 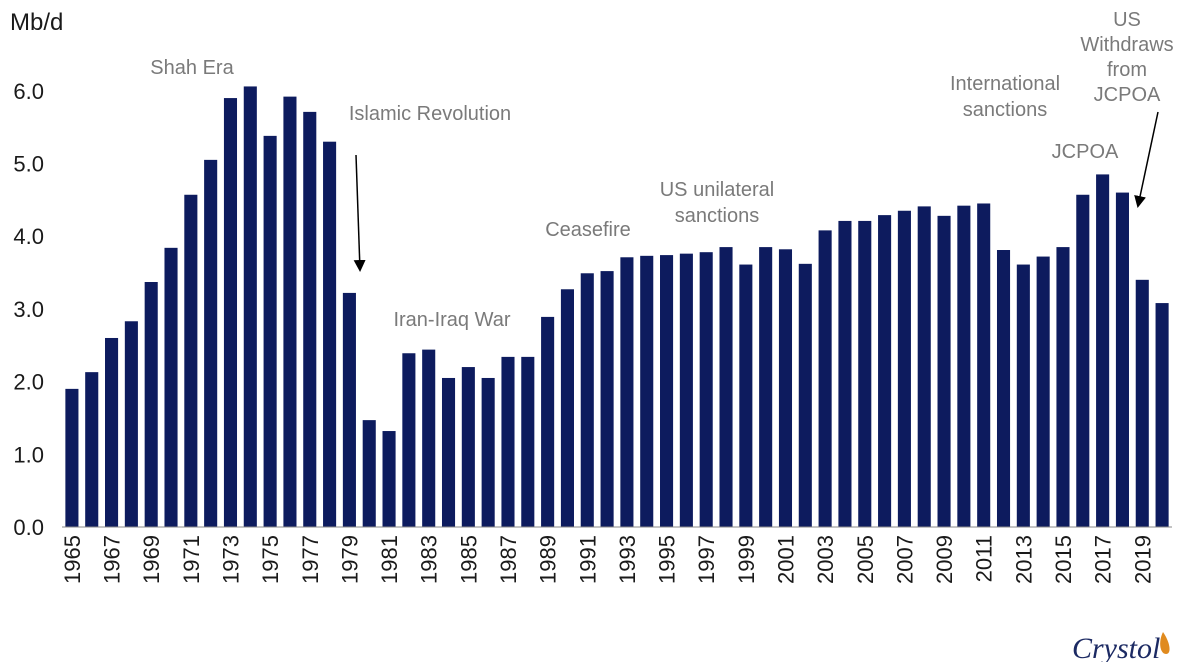 I want to click on bar-1971, so click(x=191, y=360).